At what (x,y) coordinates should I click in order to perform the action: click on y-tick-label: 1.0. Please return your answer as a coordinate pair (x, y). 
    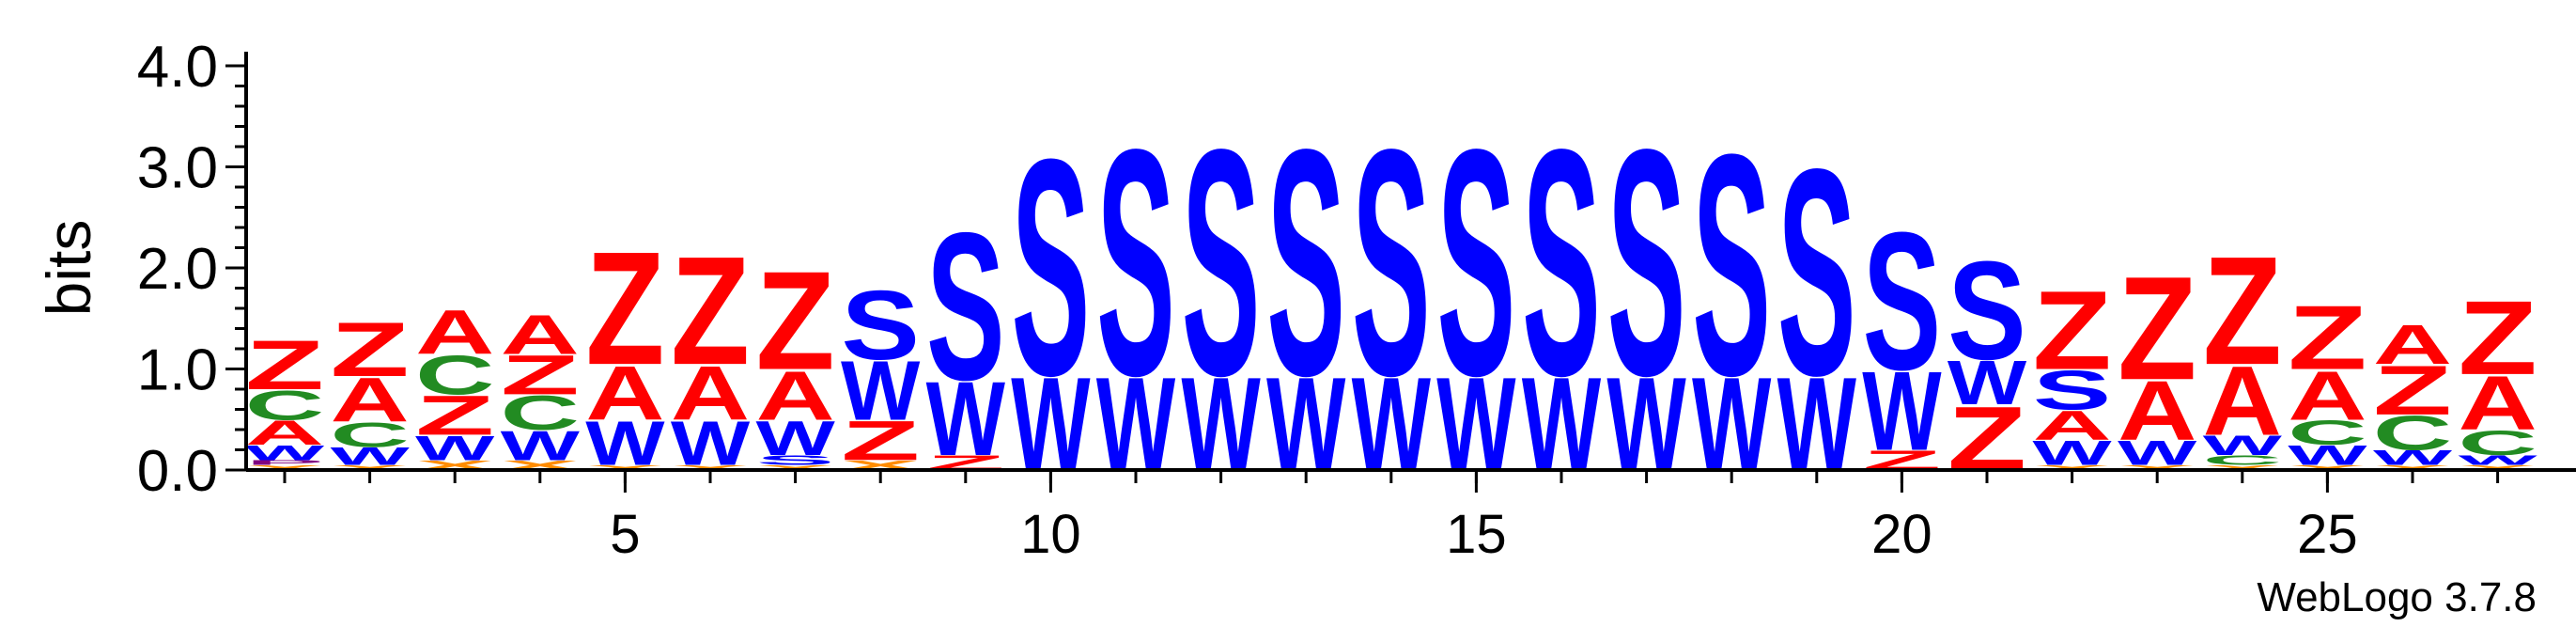
    Looking at the image, I should click on (178, 370).